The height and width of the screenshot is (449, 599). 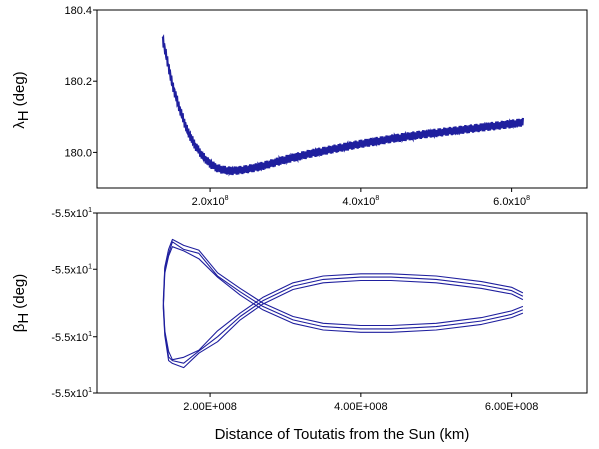 What do you see at coordinates (74, 303) in the screenshot?
I see `bottom-y-tick-group: -5.5x10¹ -5.5x10¹ -5.5x10¹ -5.5x10¹` at bounding box center [74, 303].